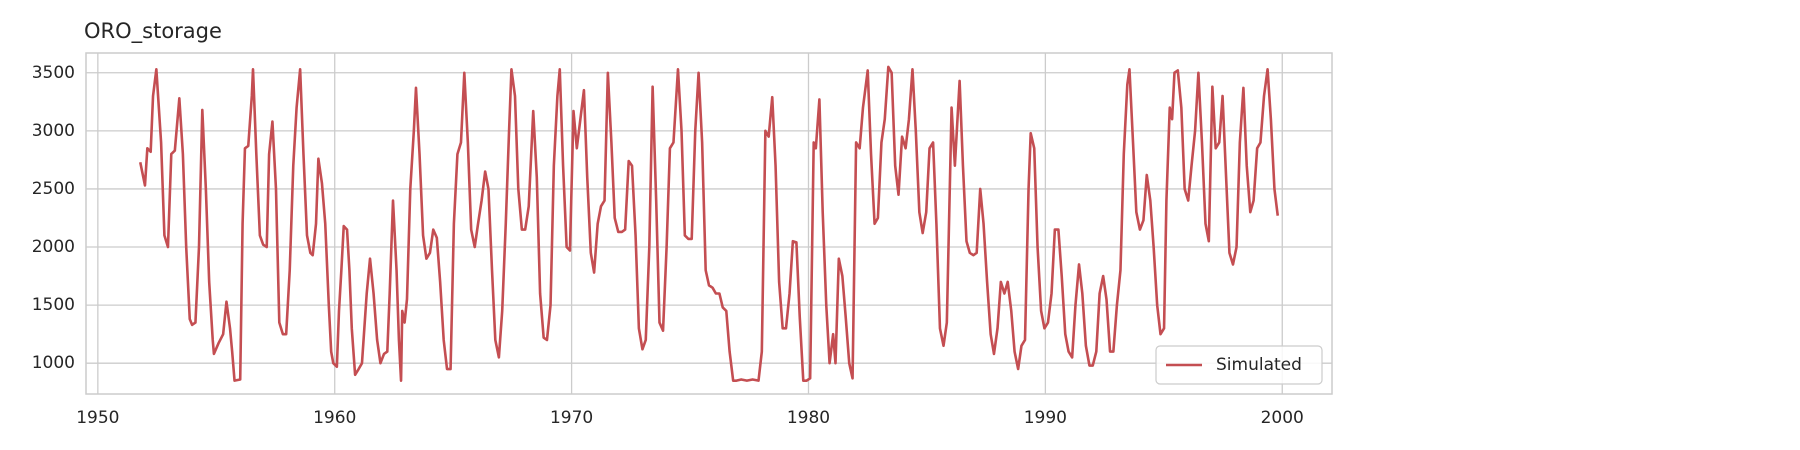  What do you see at coordinates (53, 305) in the screenshot?
I see `y-tick-label: 1500` at bounding box center [53, 305].